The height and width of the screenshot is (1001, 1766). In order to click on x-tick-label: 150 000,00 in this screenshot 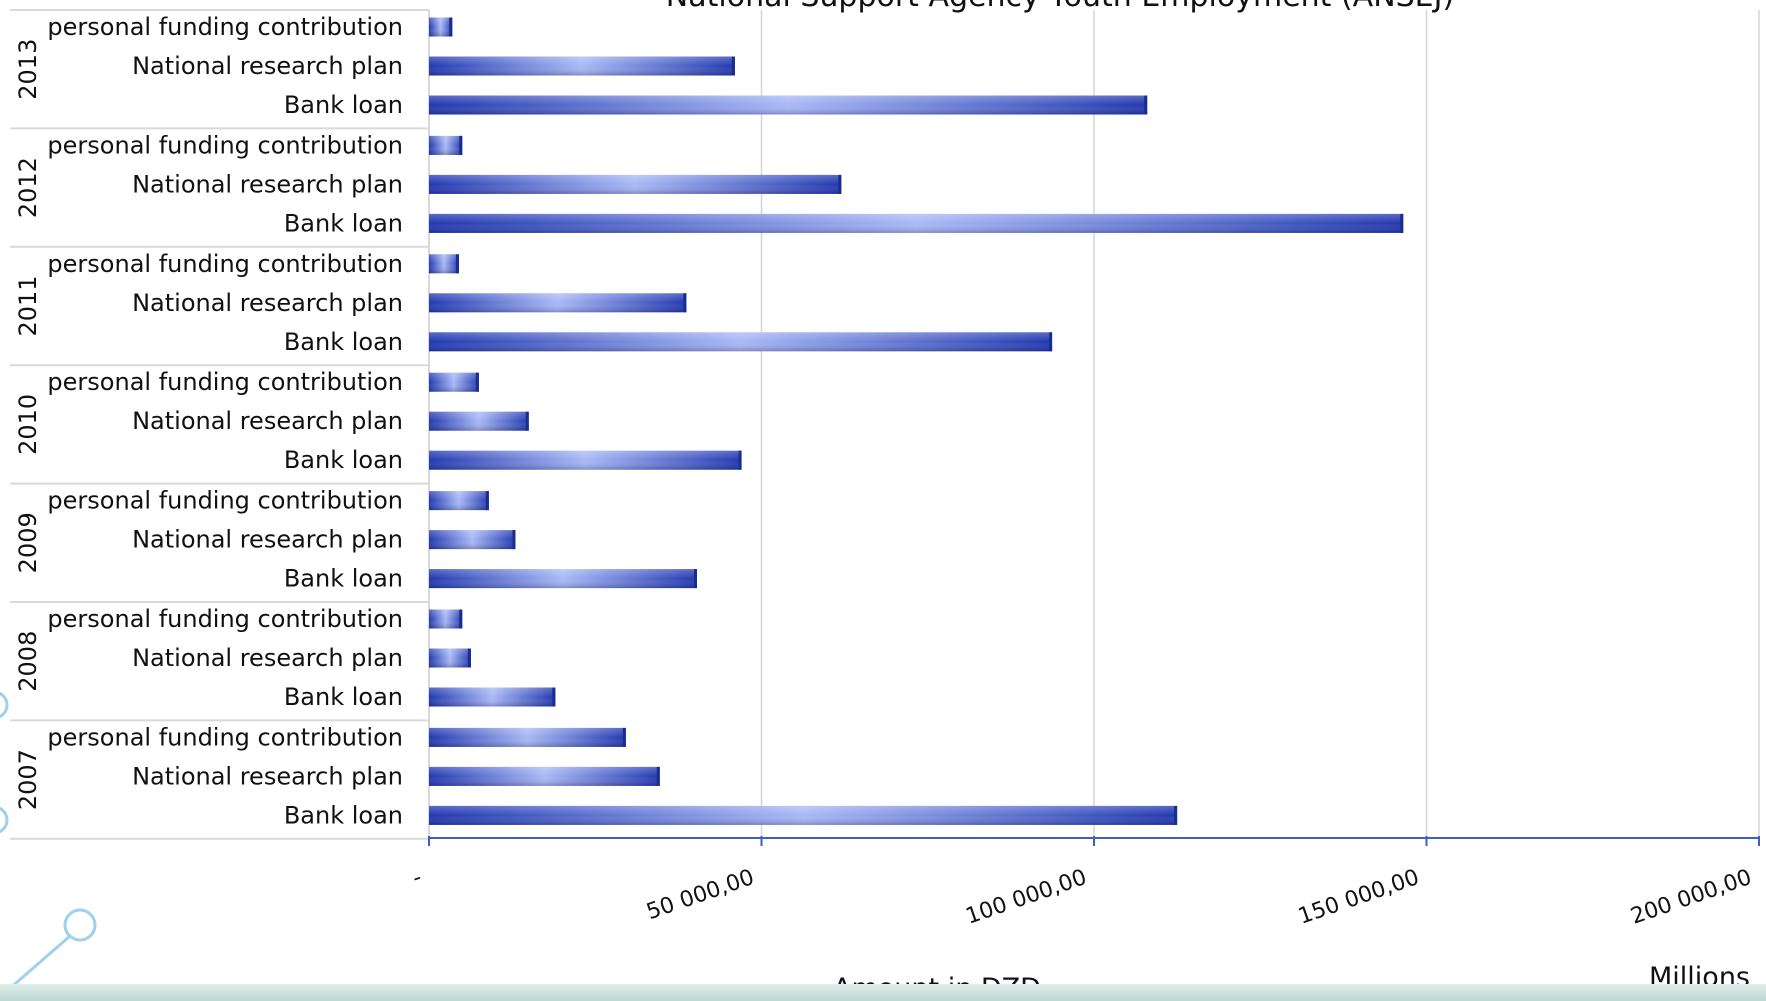, I will do `click(1358, 897)`.